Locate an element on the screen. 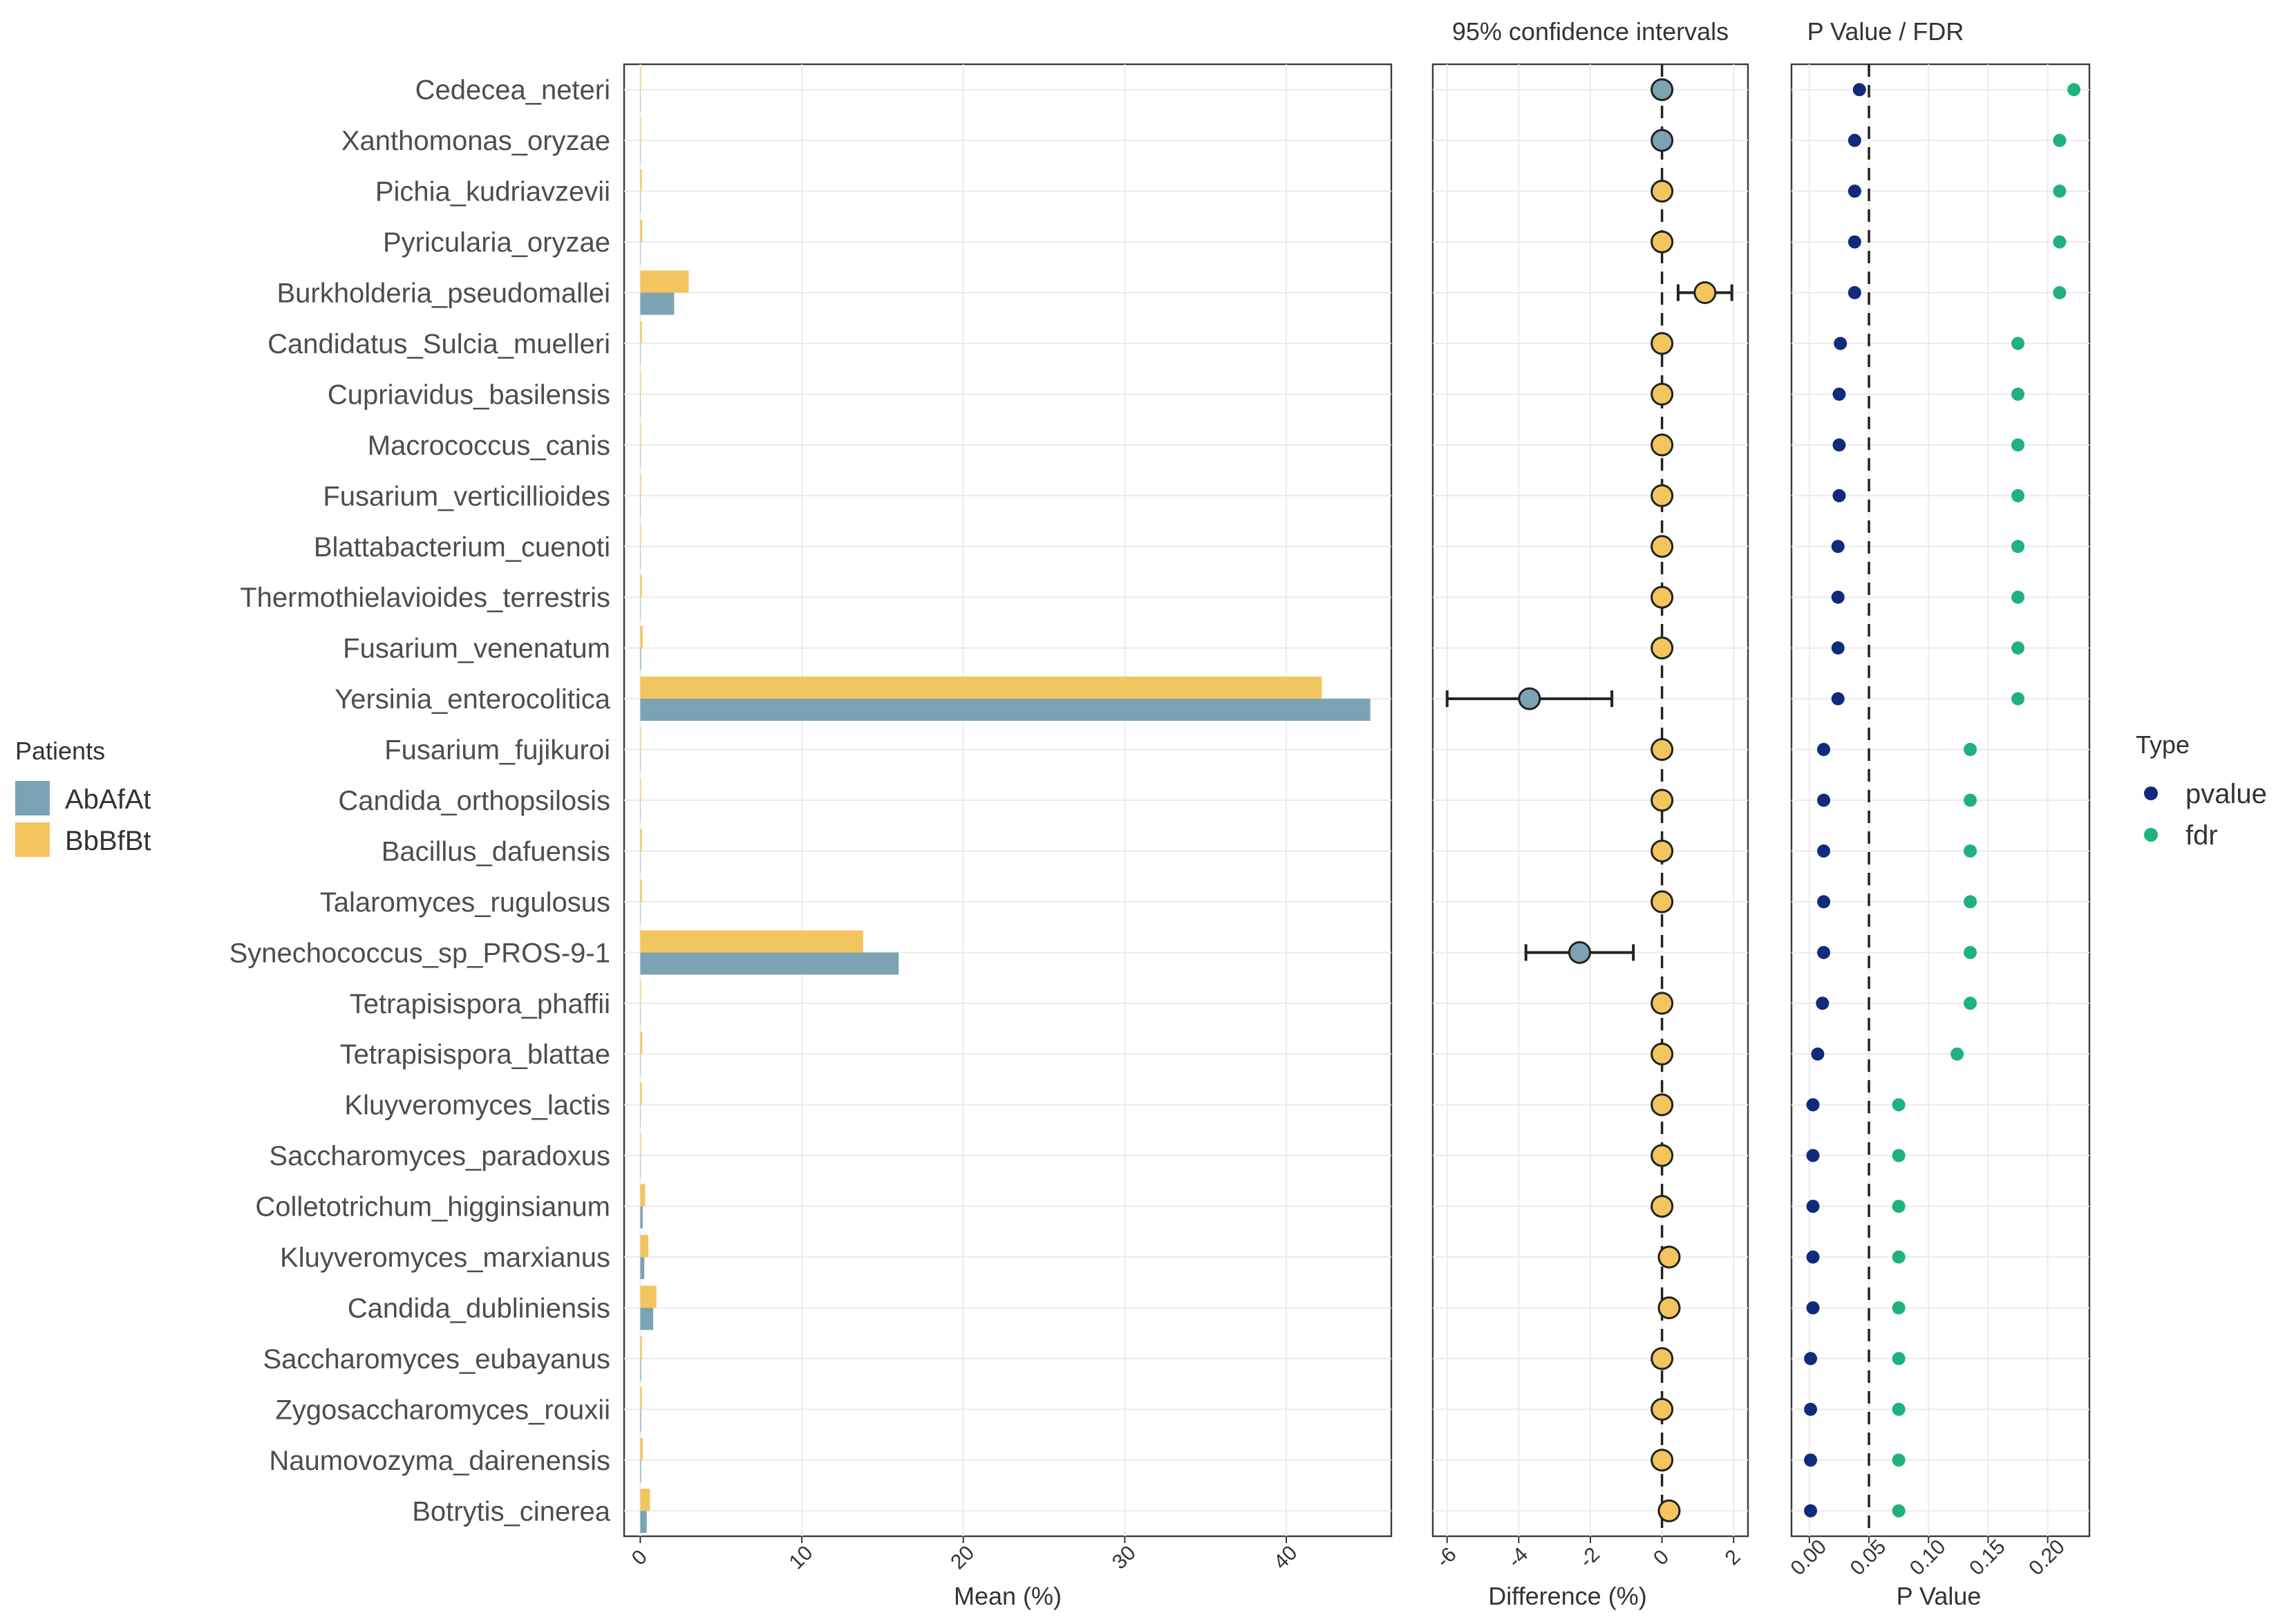 The width and height of the screenshot is (2285, 1624). legend-dot-fdr is located at coordinates (2151, 835).